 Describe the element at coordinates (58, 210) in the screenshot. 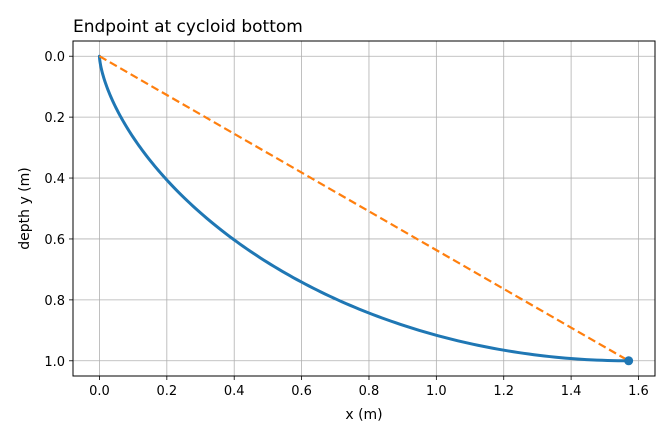

I see `y-axis: 0.0 0.2 0.4 0.6 0.8 1.0` at that location.